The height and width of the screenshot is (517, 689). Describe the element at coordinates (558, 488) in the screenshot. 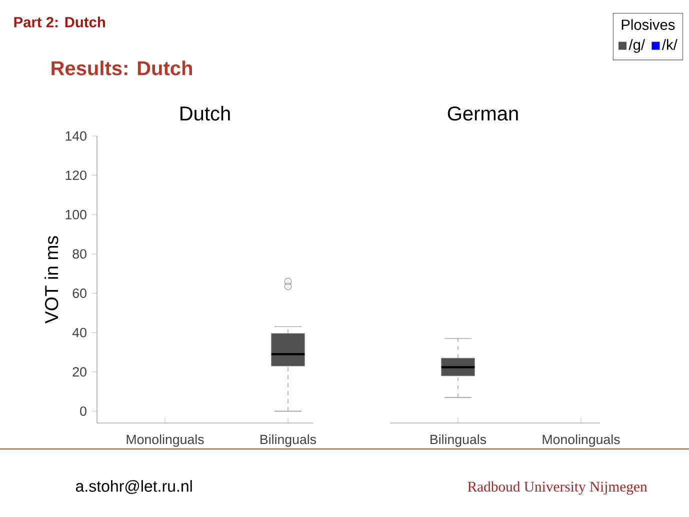

I see `text: Radboud University Nijmegen` at that location.